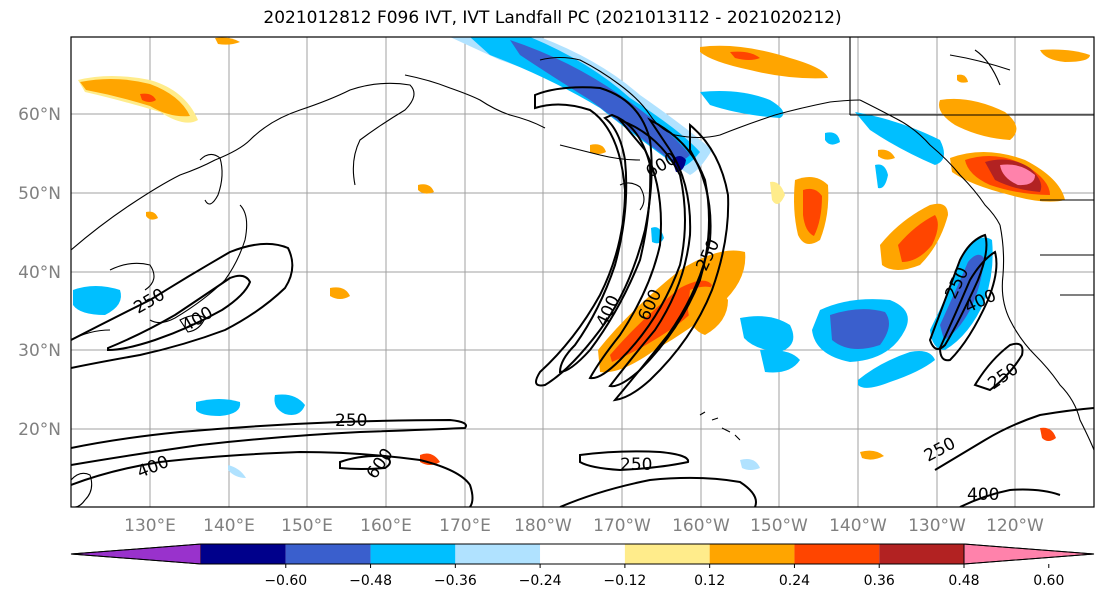 Image resolution: width=1105 pixels, height=601 pixels. Describe the element at coordinates (879, 581) in the screenshot. I see `colorbar-tick-label: 0.36` at that location.